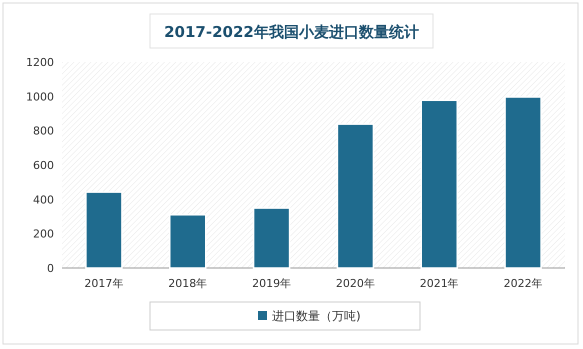  What do you see at coordinates (43, 234) in the screenshot?
I see `y-tick-label: 200` at bounding box center [43, 234].